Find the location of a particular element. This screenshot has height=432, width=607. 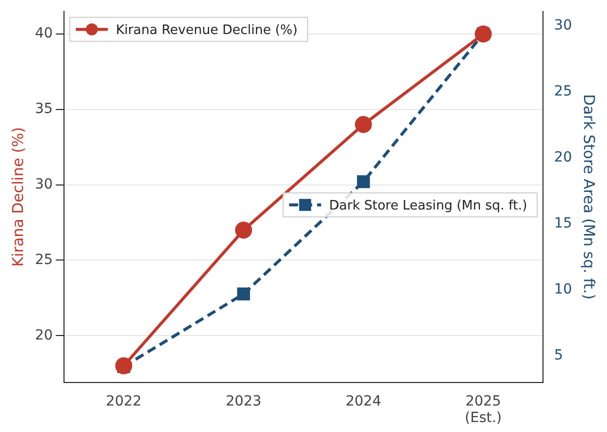

y-tick-label: 25 is located at coordinates (43, 260).